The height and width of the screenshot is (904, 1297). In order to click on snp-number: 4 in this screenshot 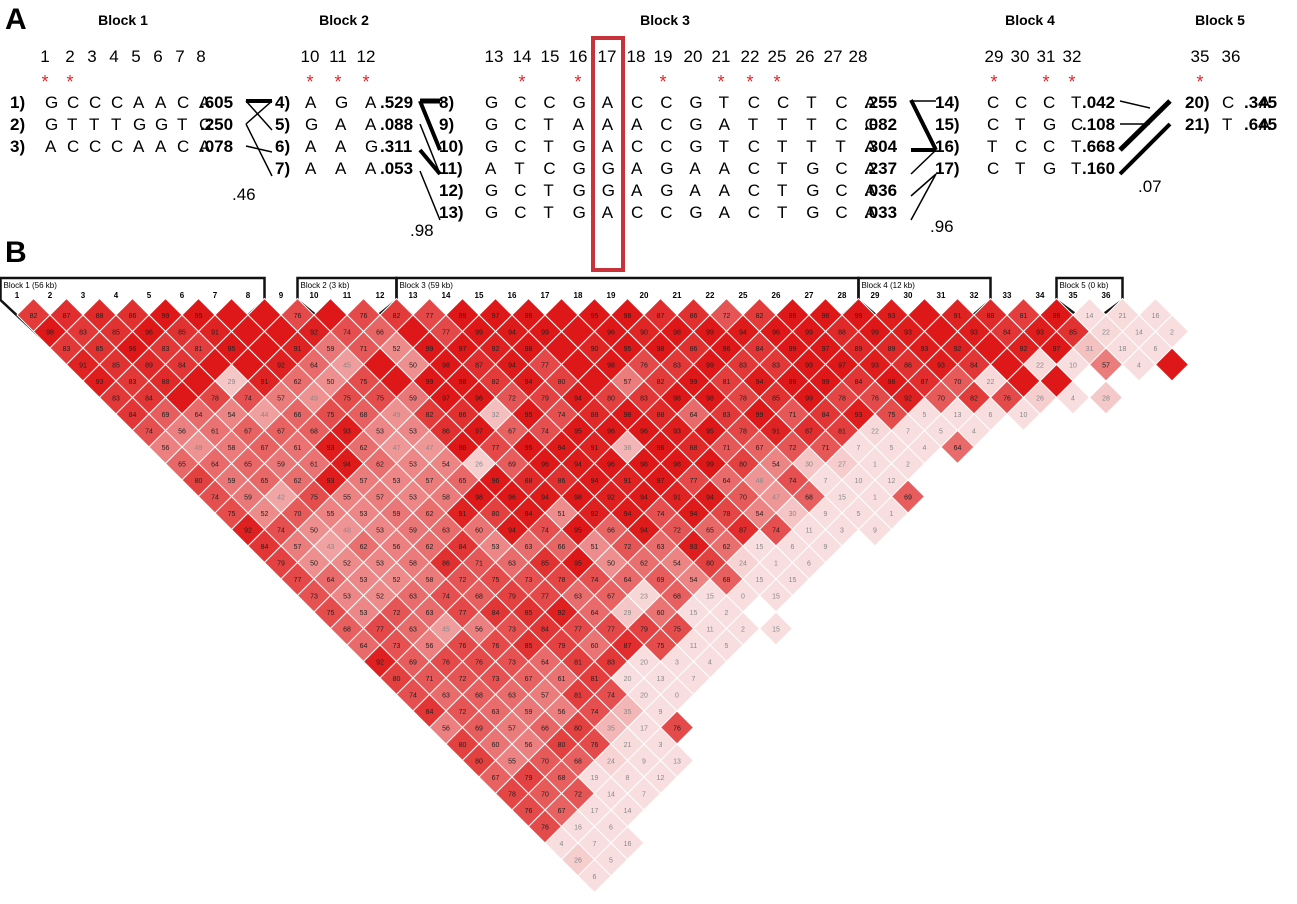, I will do `click(113, 56)`.